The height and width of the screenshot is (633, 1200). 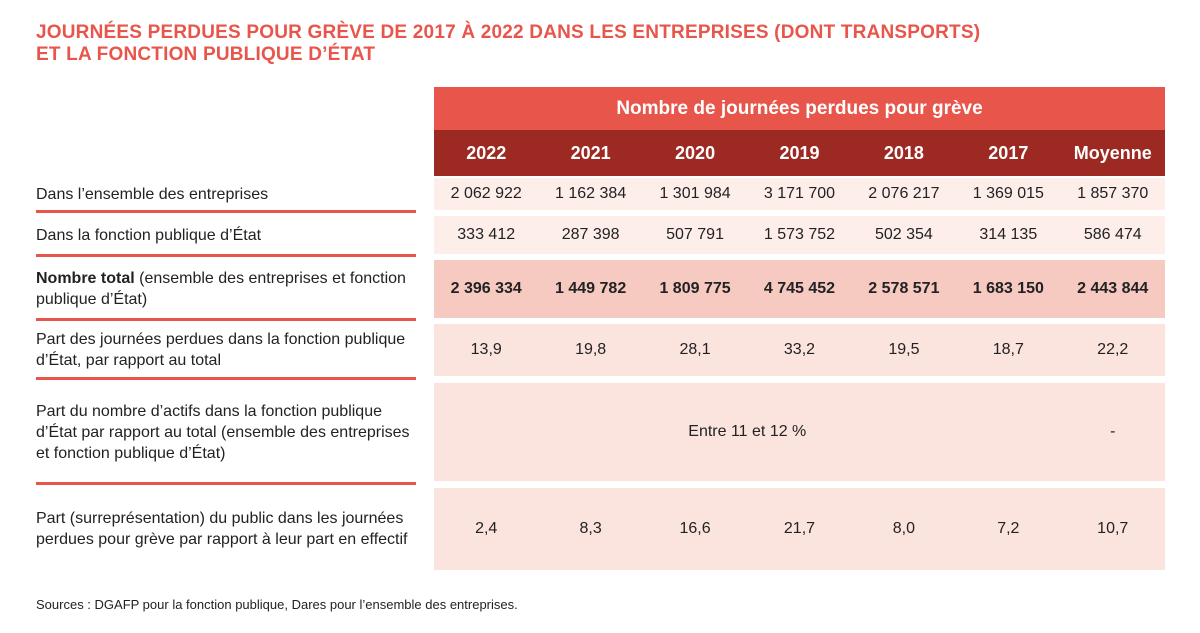 I want to click on cell-value: 1 449 782, so click(x=591, y=288).